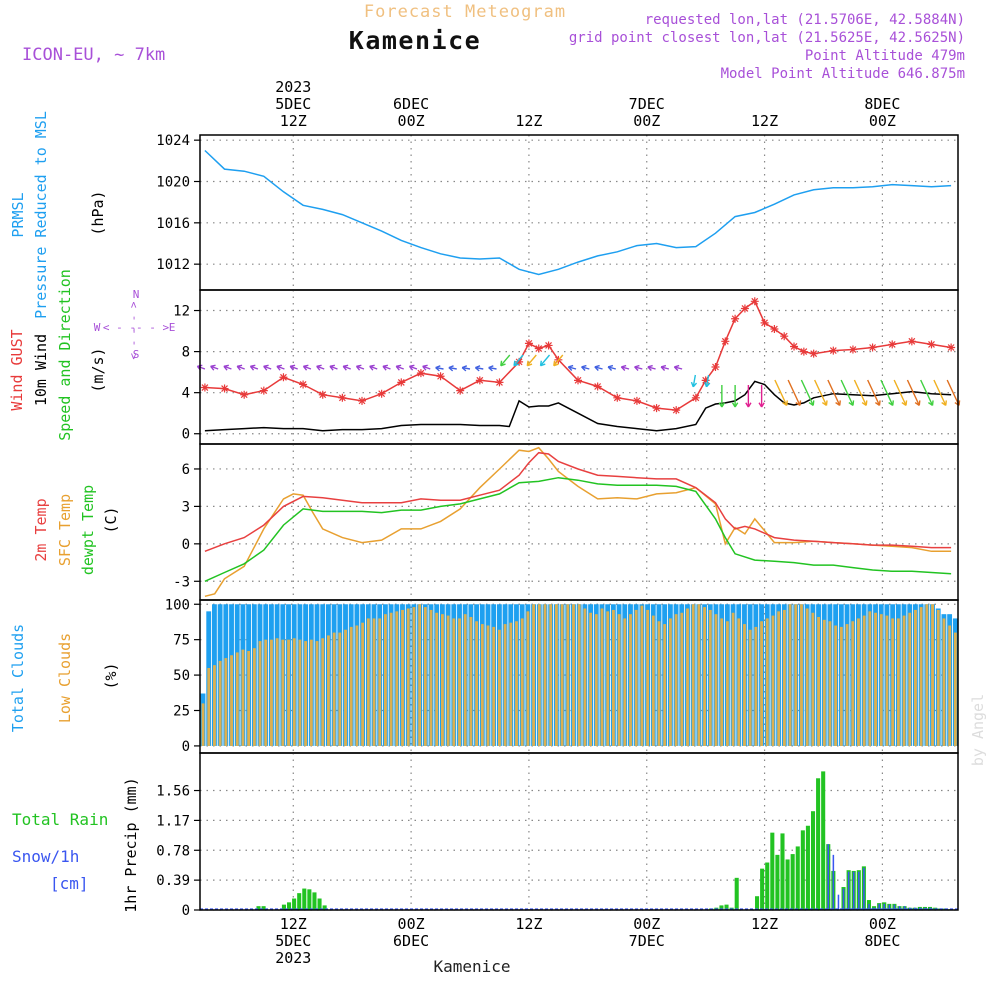 The image size is (1000, 1004). What do you see at coordinates (18, 214) in the screenshot?
I see `pressure-label-prmsl: PRMSL` at bounding box center [18, 214].